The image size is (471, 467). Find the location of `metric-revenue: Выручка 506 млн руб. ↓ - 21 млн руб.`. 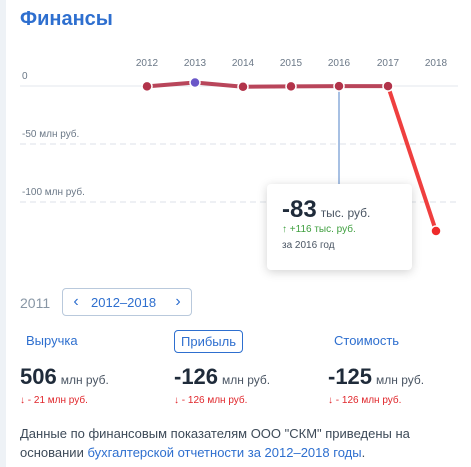

metric-revenue: Выручка 506 млн руб. ↓ - 21 млн руб. is located at coordinates (95, 368).